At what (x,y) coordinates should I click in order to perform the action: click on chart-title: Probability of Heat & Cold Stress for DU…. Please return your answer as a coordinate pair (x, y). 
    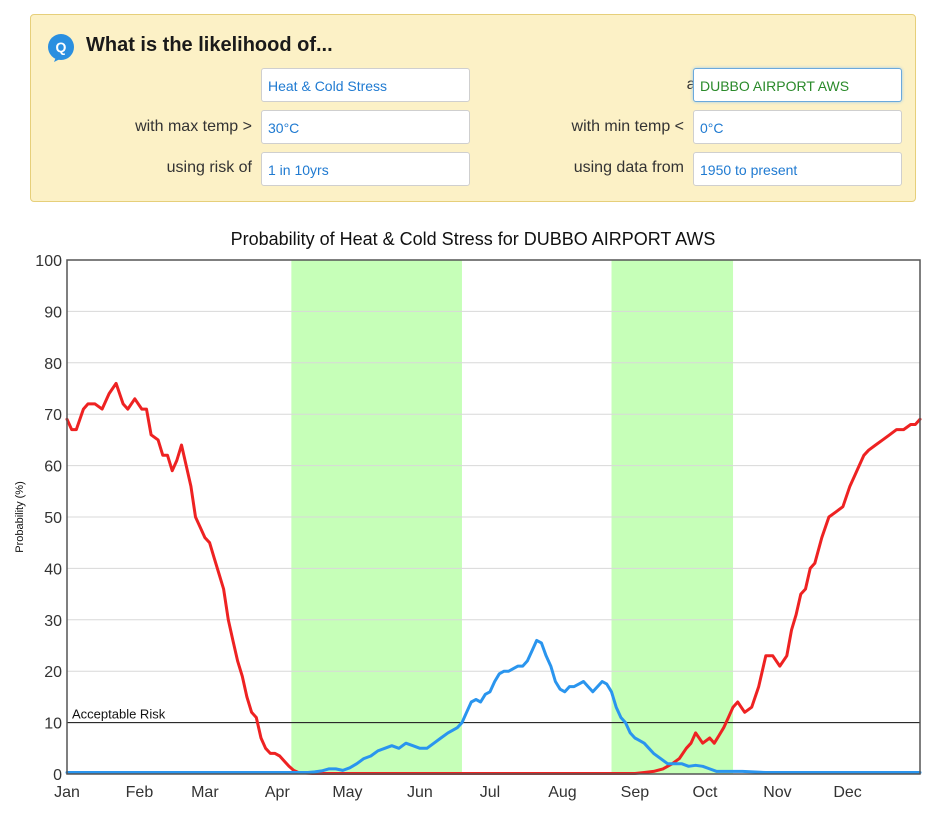
    Looking at the image, I should click on (473, 239).